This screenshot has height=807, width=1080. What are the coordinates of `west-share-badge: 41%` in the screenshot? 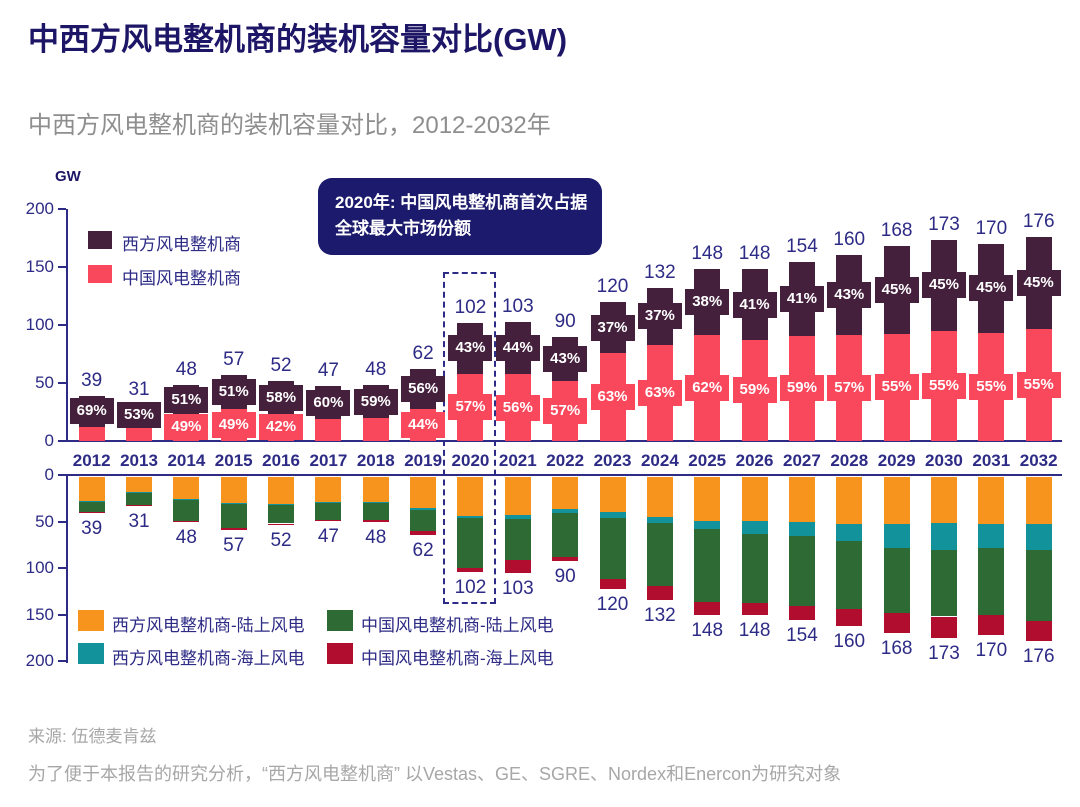 It's located at (801, 298).